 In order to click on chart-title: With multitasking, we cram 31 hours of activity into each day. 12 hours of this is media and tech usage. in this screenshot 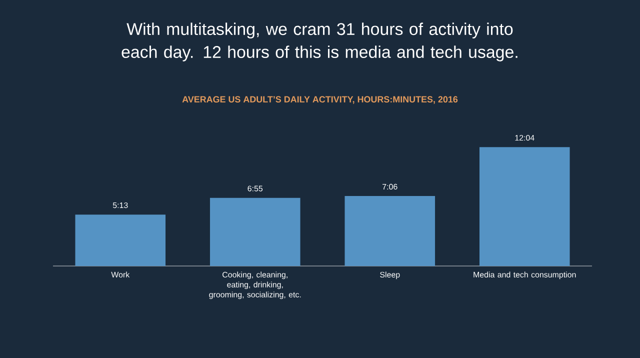, I will do `click(320, 42)`.